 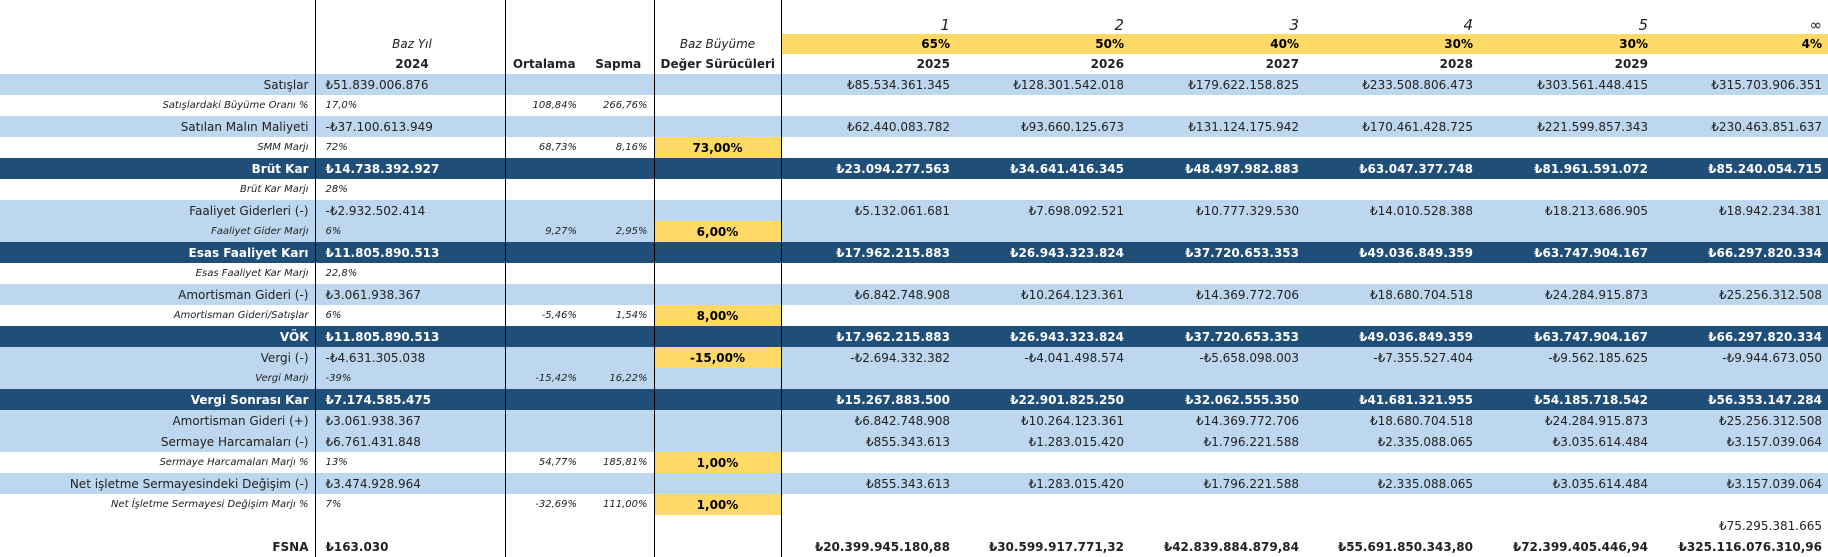 What do you see at coordinates (158, 147) in the screenshot?
I see `cell: SMM Marjı` at bounding box center [158, 147].